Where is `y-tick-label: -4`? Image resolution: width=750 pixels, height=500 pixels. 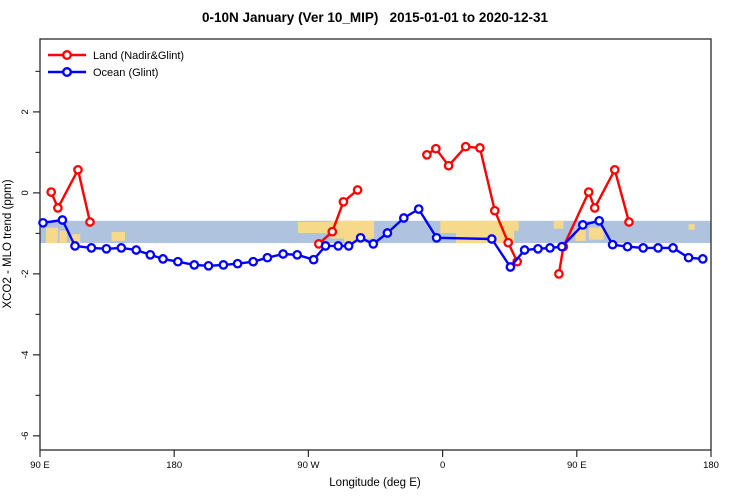
y-tick-label: -4 is located at coordinates (25, 355).